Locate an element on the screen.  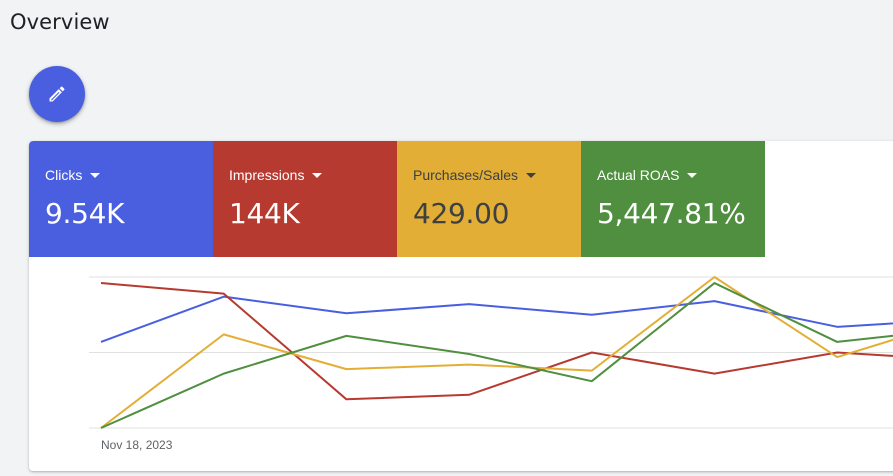
metric-value: 144K is located at coordinates (264, 213).